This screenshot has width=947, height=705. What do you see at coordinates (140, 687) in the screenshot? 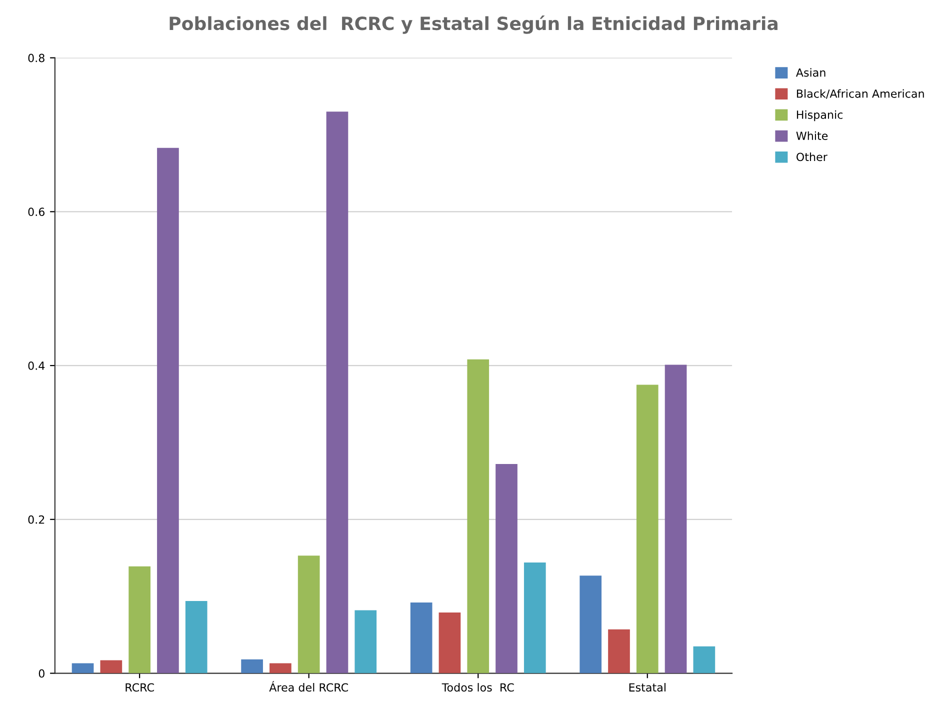
I see `x-tick-label: RCRC` at bounding box center [140, 687].